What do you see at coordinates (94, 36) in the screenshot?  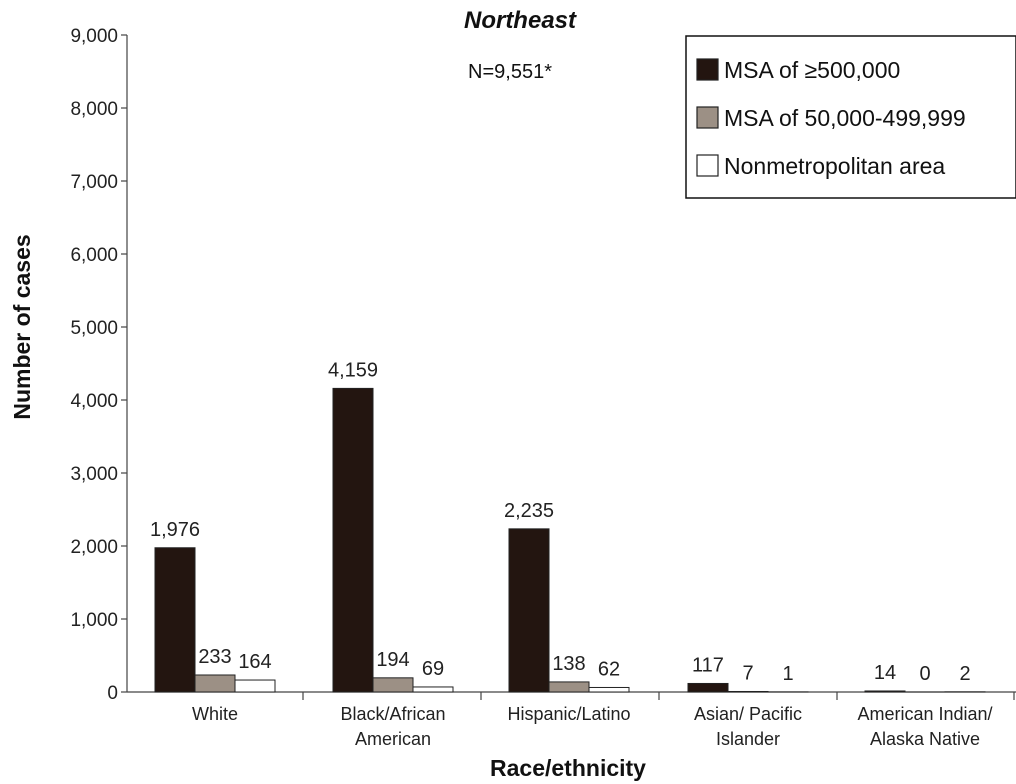 I see `y-tick-label: 9,000` at bounding box center [94, 36].